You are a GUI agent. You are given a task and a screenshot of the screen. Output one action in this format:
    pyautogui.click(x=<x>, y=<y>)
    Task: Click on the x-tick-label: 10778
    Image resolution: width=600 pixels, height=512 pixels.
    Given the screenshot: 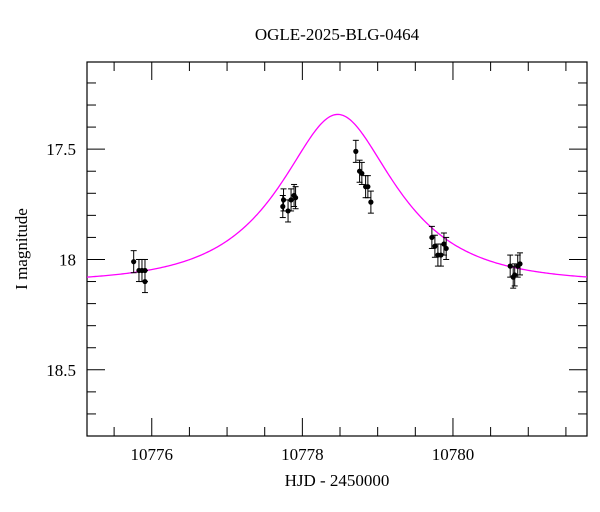 What is the action you would take?
    pyautogui.click(x=302, y=454)
    